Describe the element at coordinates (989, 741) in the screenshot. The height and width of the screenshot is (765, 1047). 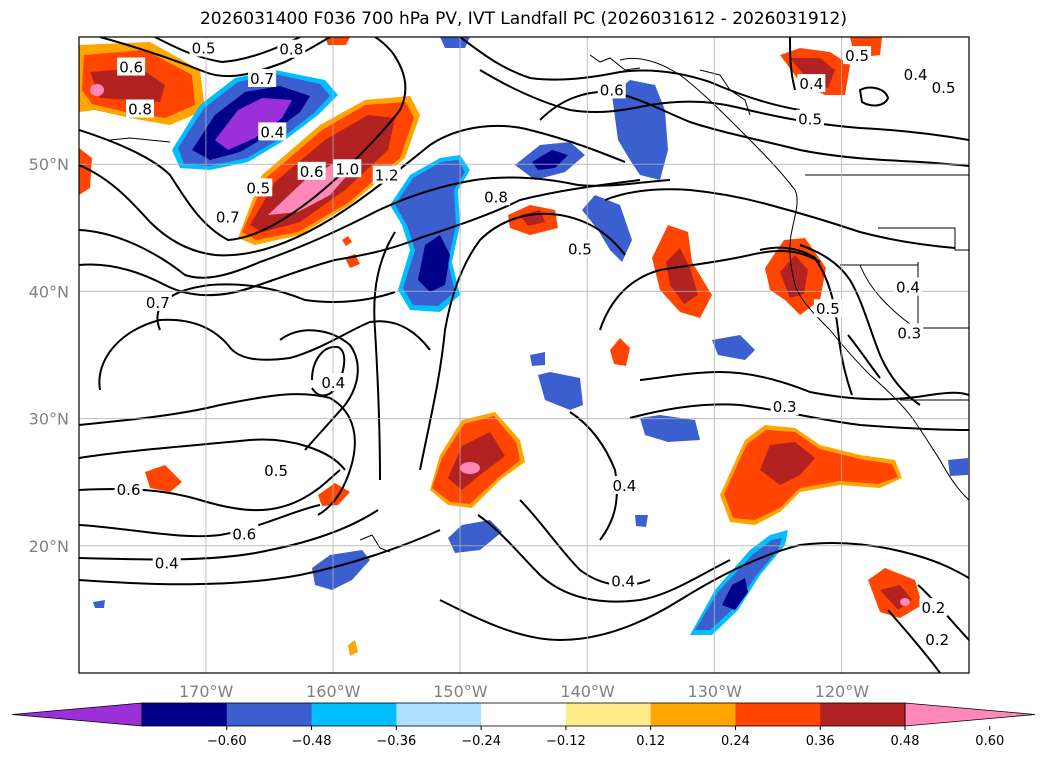
I see `colorbar-tick-label: 0.60` at that location.